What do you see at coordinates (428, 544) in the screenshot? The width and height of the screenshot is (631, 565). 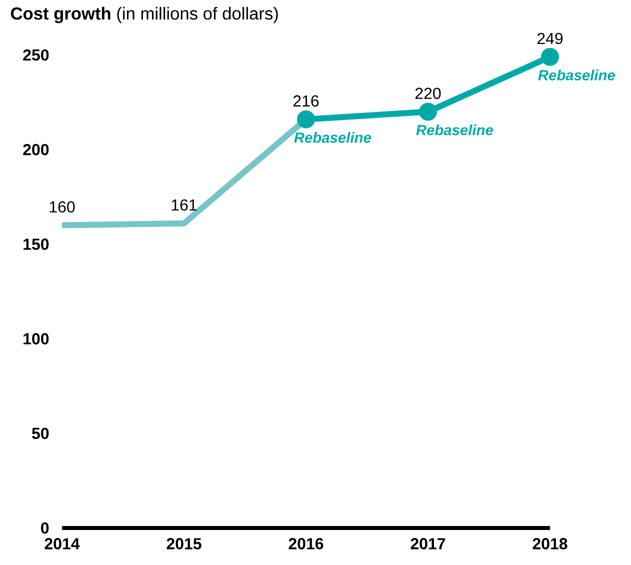 I see `x-tick-label: 2017` at bounding box center [428, 544].